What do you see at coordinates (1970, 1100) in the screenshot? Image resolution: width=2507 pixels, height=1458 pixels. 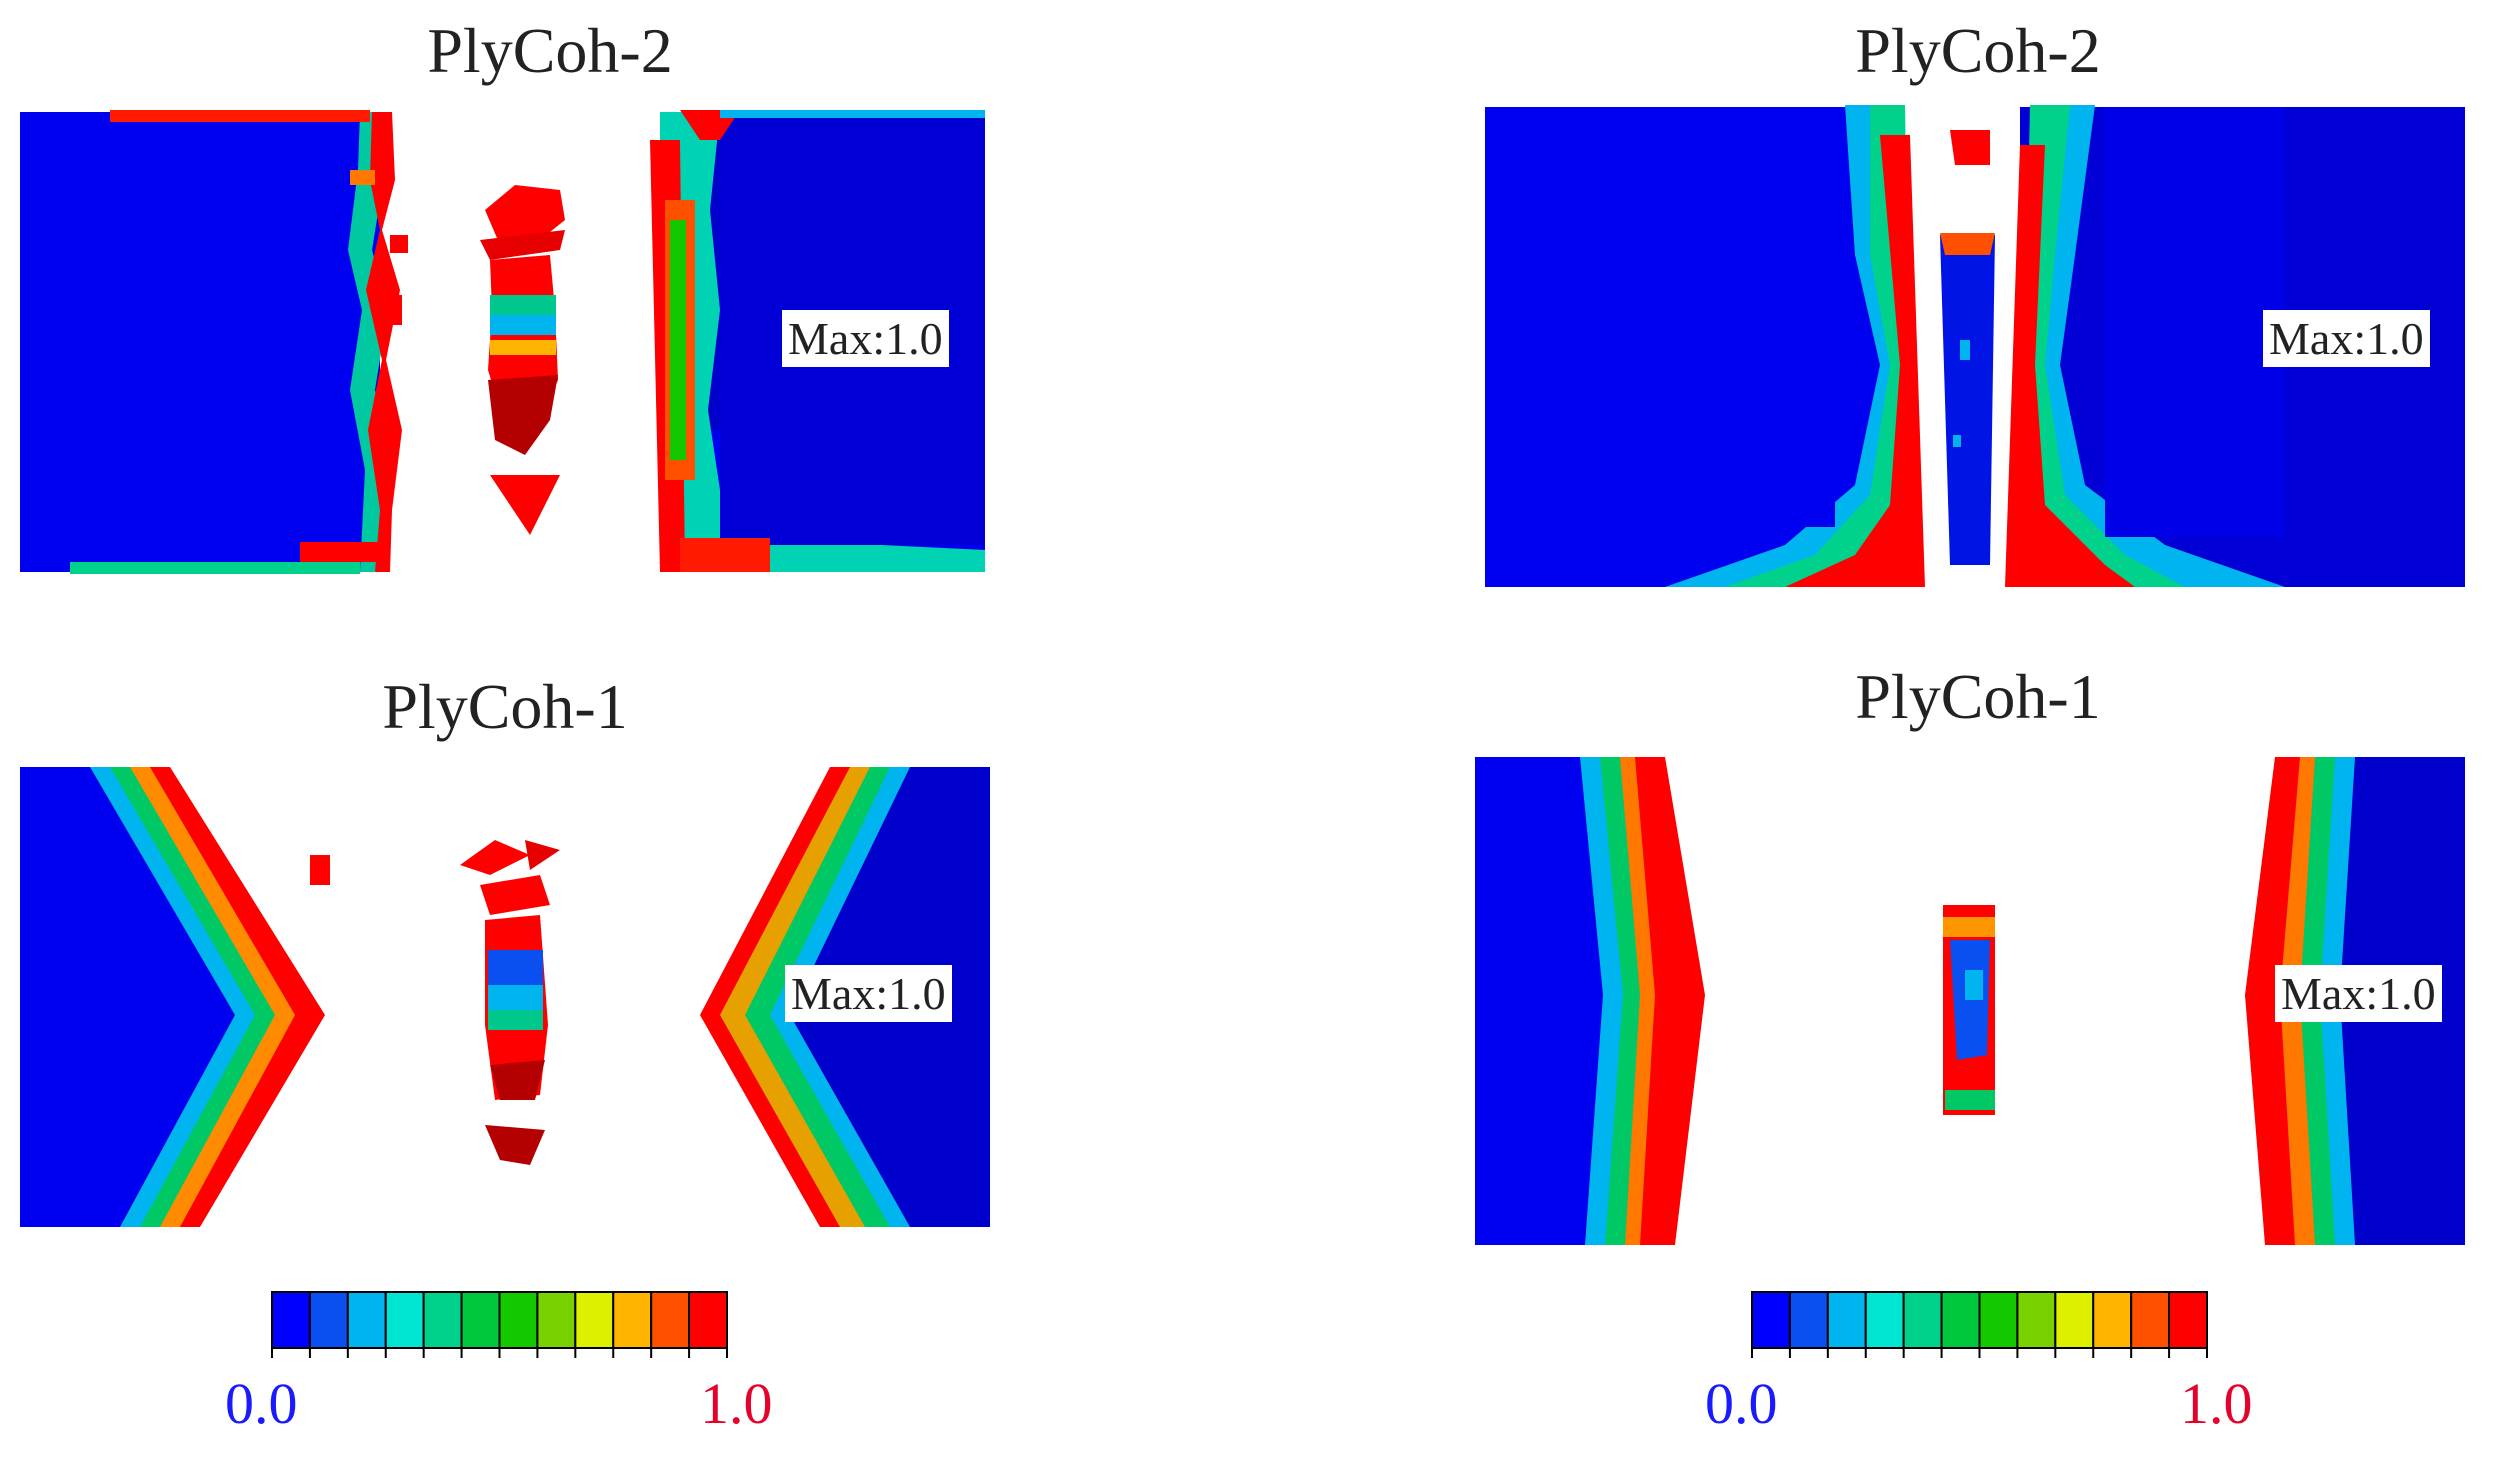 I see `center-strip-green` at bounding box center [1970, 1100].